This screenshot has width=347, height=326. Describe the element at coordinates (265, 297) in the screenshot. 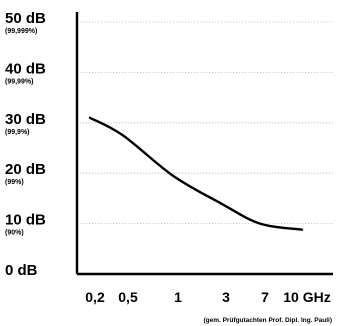

I see `x-tick-label: 7` at that location.